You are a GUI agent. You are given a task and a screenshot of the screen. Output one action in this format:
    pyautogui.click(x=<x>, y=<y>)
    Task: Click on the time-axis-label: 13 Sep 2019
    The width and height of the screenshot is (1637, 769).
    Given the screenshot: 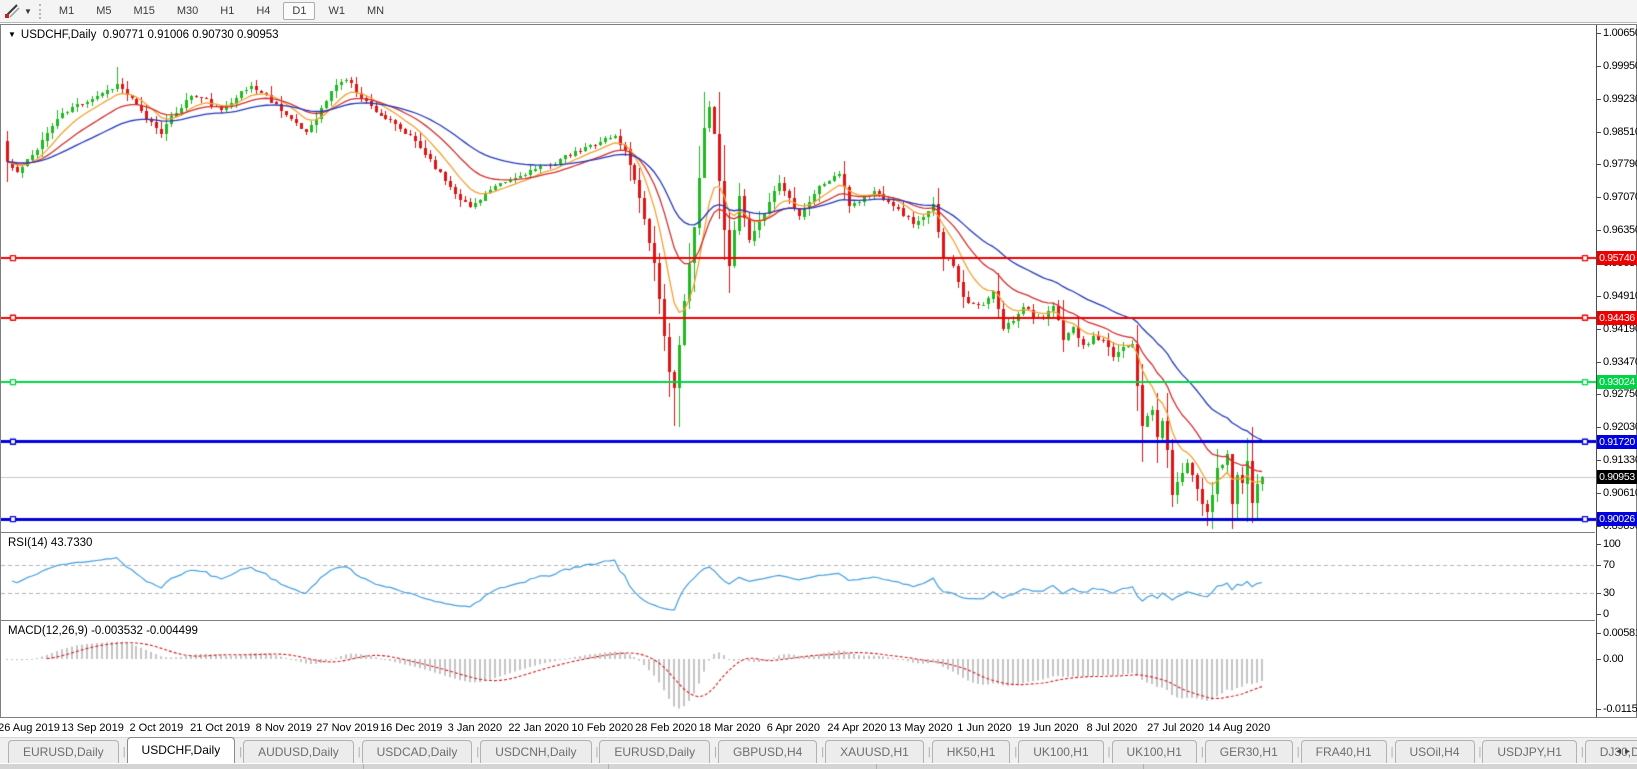 What is the action you would take?
    pyautogui.click(x=92, y=728)
    